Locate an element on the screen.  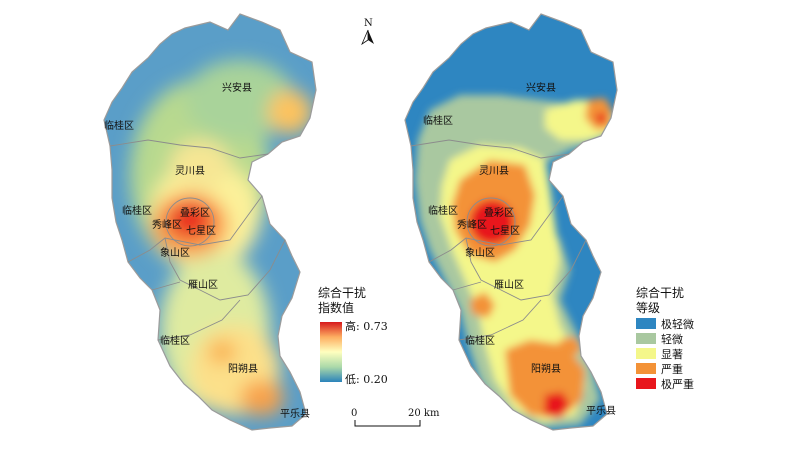
legend-label-1: 轻微 is located at coordinates (672, 339).